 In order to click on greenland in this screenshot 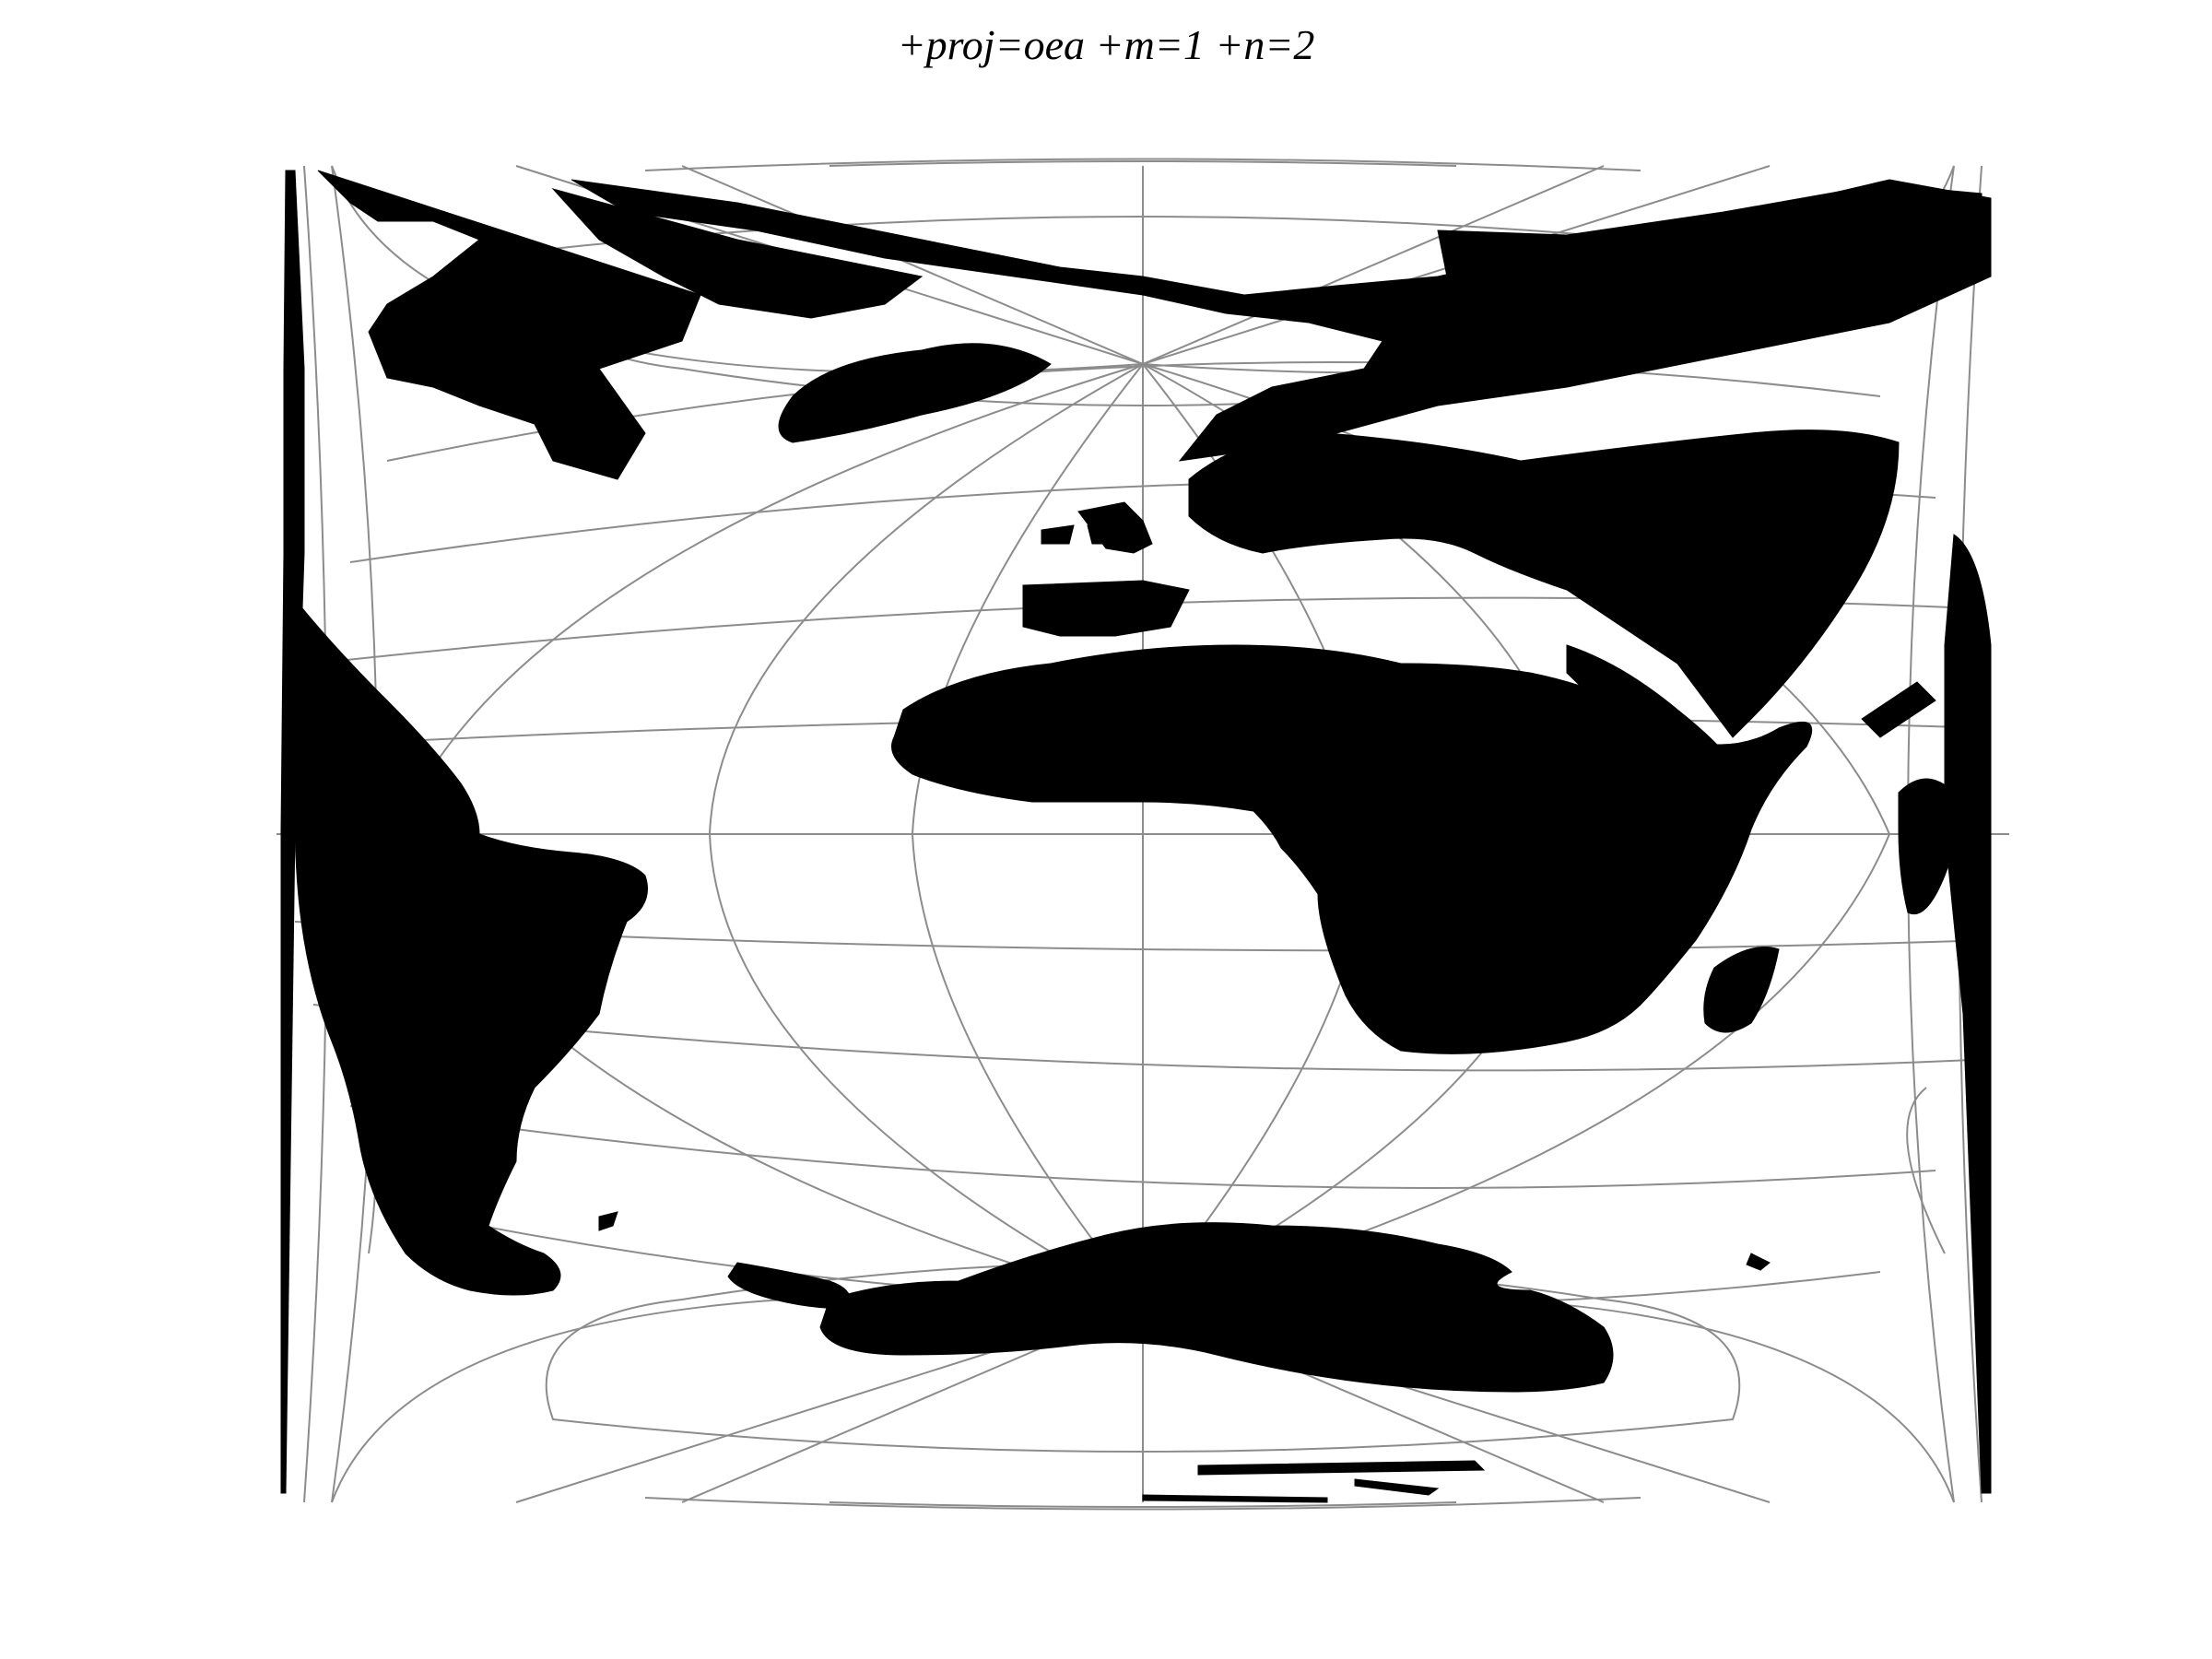, I will do `click(915, 393)`.